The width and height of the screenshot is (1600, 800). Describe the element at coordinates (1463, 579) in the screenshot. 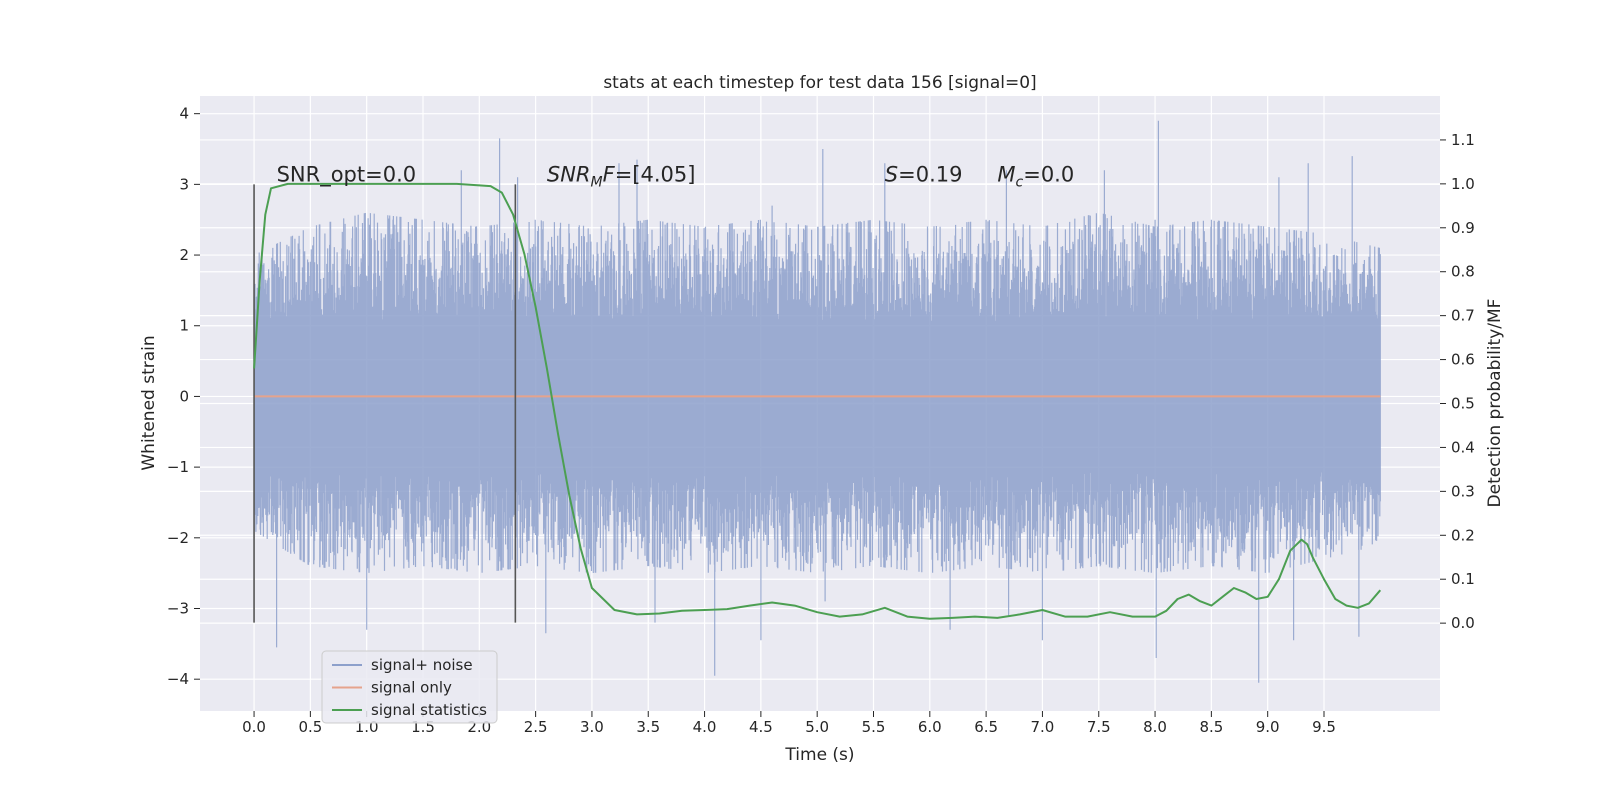

I see `y2-tick-label: 0.1` at that location.